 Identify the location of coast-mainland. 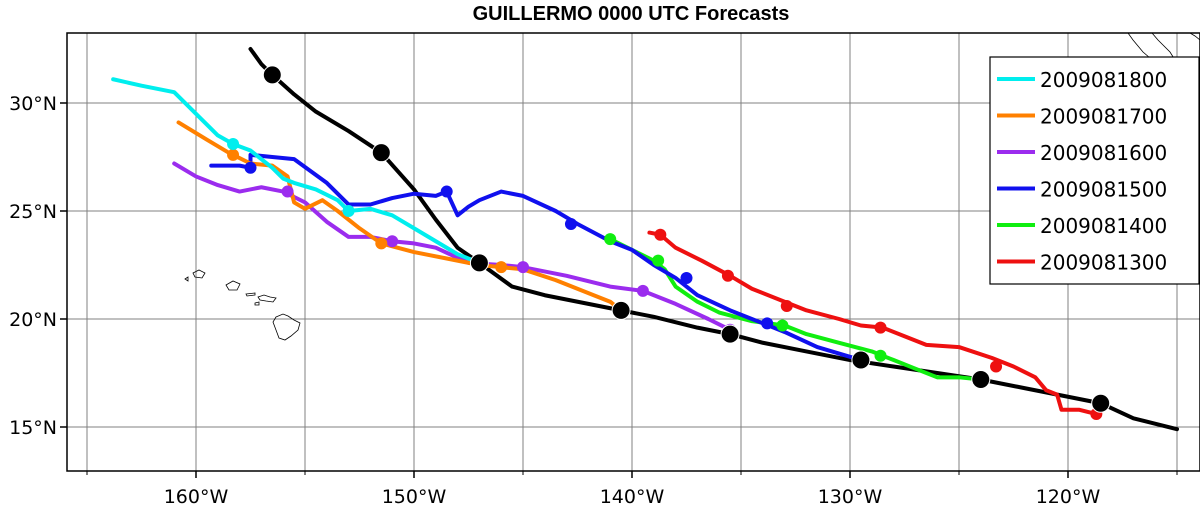
(1194, 37).